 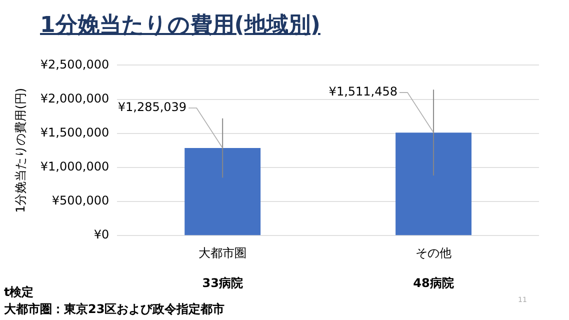 What do you see at coordinates (222, 253) in the screenshot?
I see `x-tick-label: 大都市圏` at bounding box center [222, 253].